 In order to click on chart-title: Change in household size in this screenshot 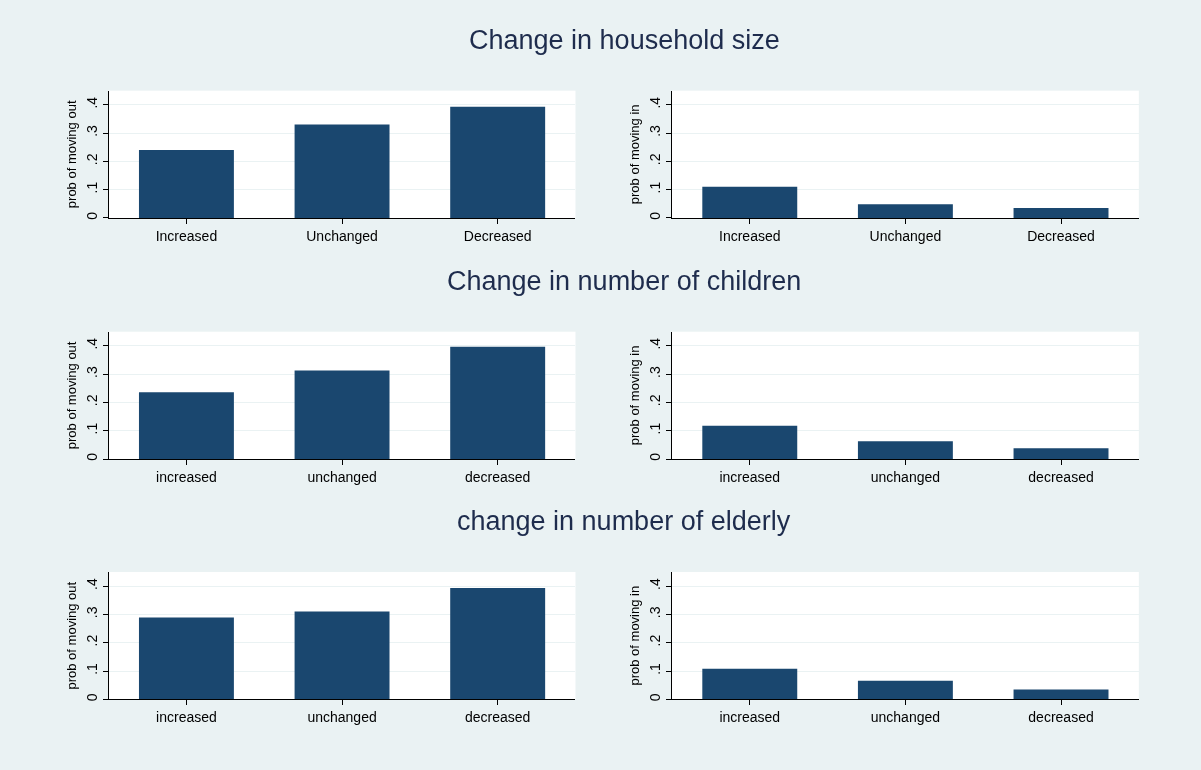, I will do `click(624, 40)`.